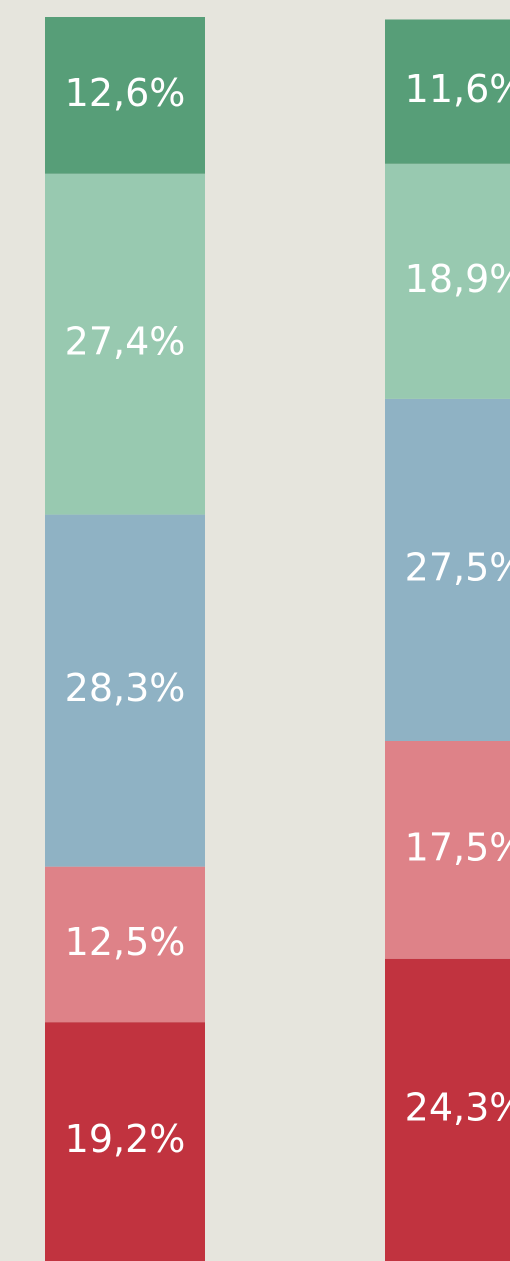  I want to click on value-label: 12,6%, so click(125, 93).